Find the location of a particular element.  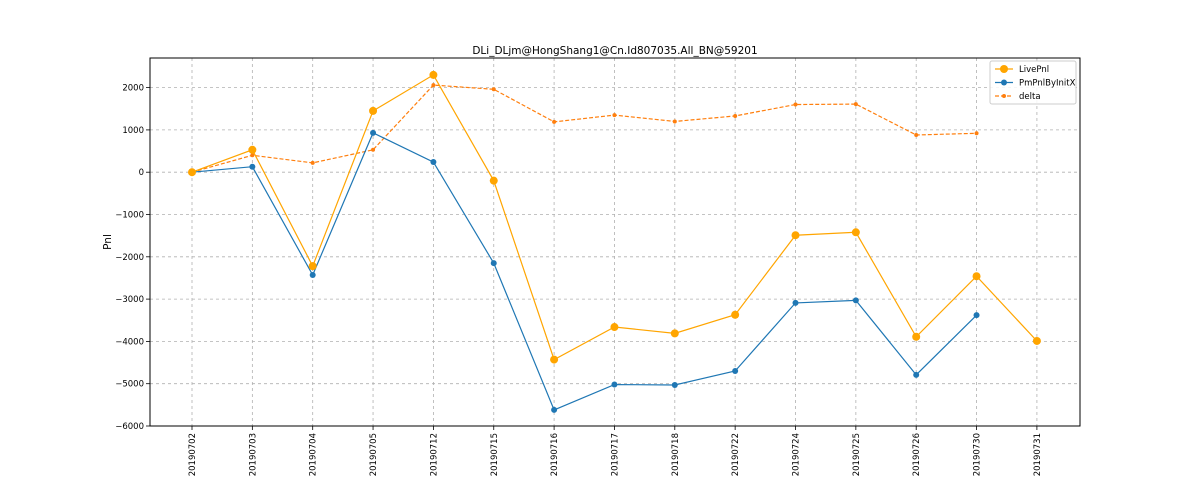

legend-box is located at coordinates (1033, 82).